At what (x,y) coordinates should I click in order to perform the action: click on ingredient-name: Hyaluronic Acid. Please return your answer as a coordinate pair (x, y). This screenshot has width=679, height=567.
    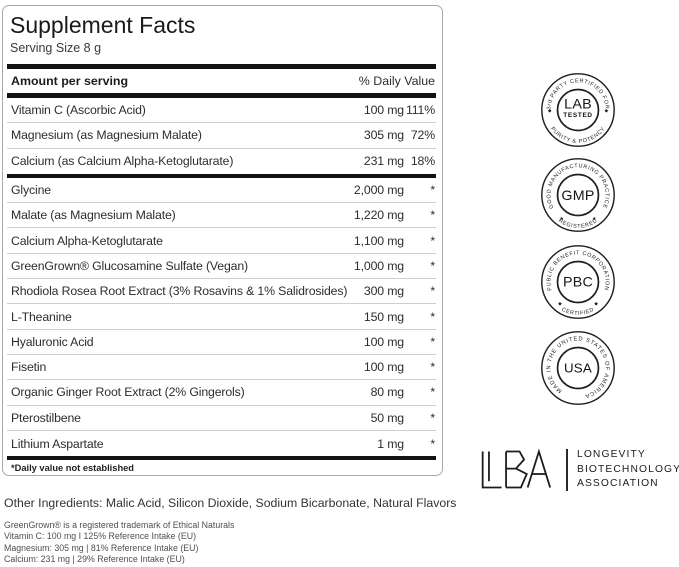
    Looking at the image, I should click on (52, 341).